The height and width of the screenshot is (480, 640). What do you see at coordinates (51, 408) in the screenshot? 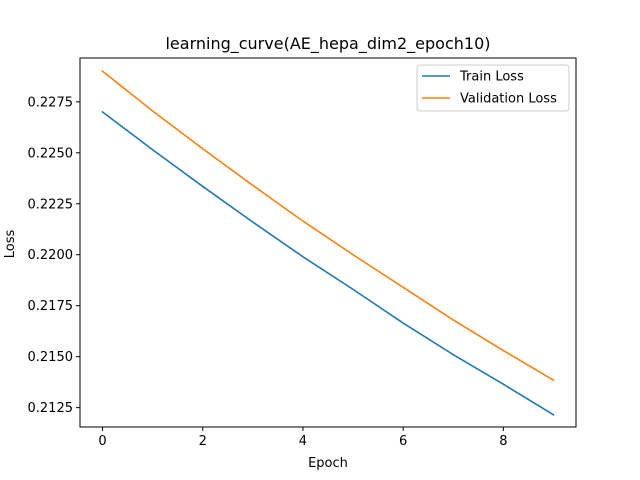
I see `y-tick-label: 0.2125` at bounding box center [51, 408].